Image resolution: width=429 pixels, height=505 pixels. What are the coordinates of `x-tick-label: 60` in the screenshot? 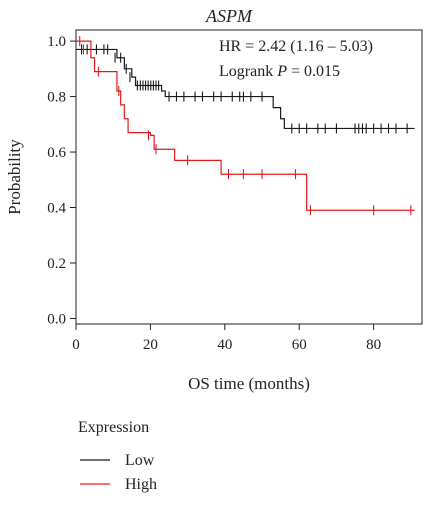 It's located at (299, 345).